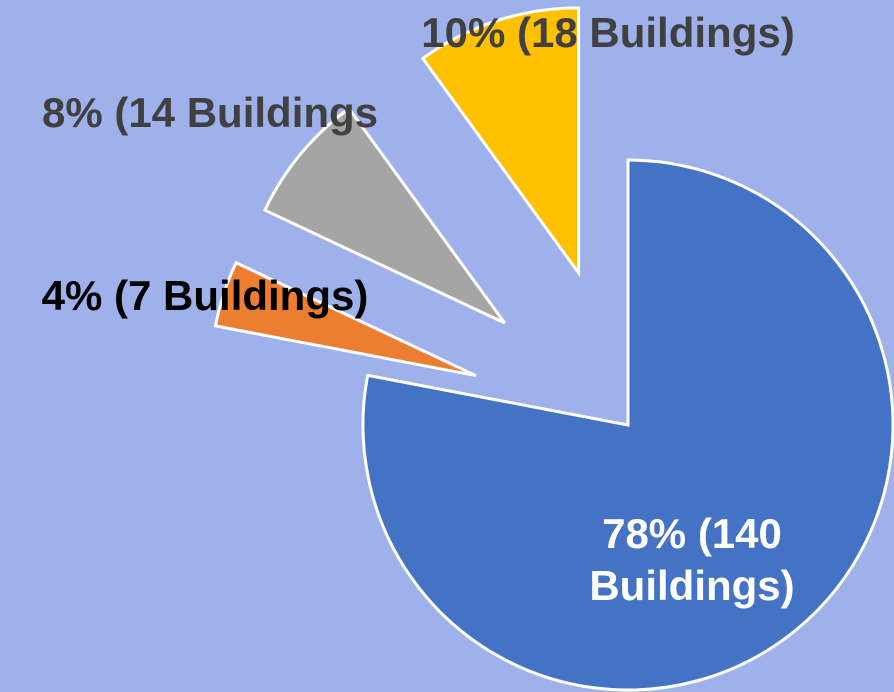  I want to click on data-label: 4% (7 Buildings), so click(205, 295).